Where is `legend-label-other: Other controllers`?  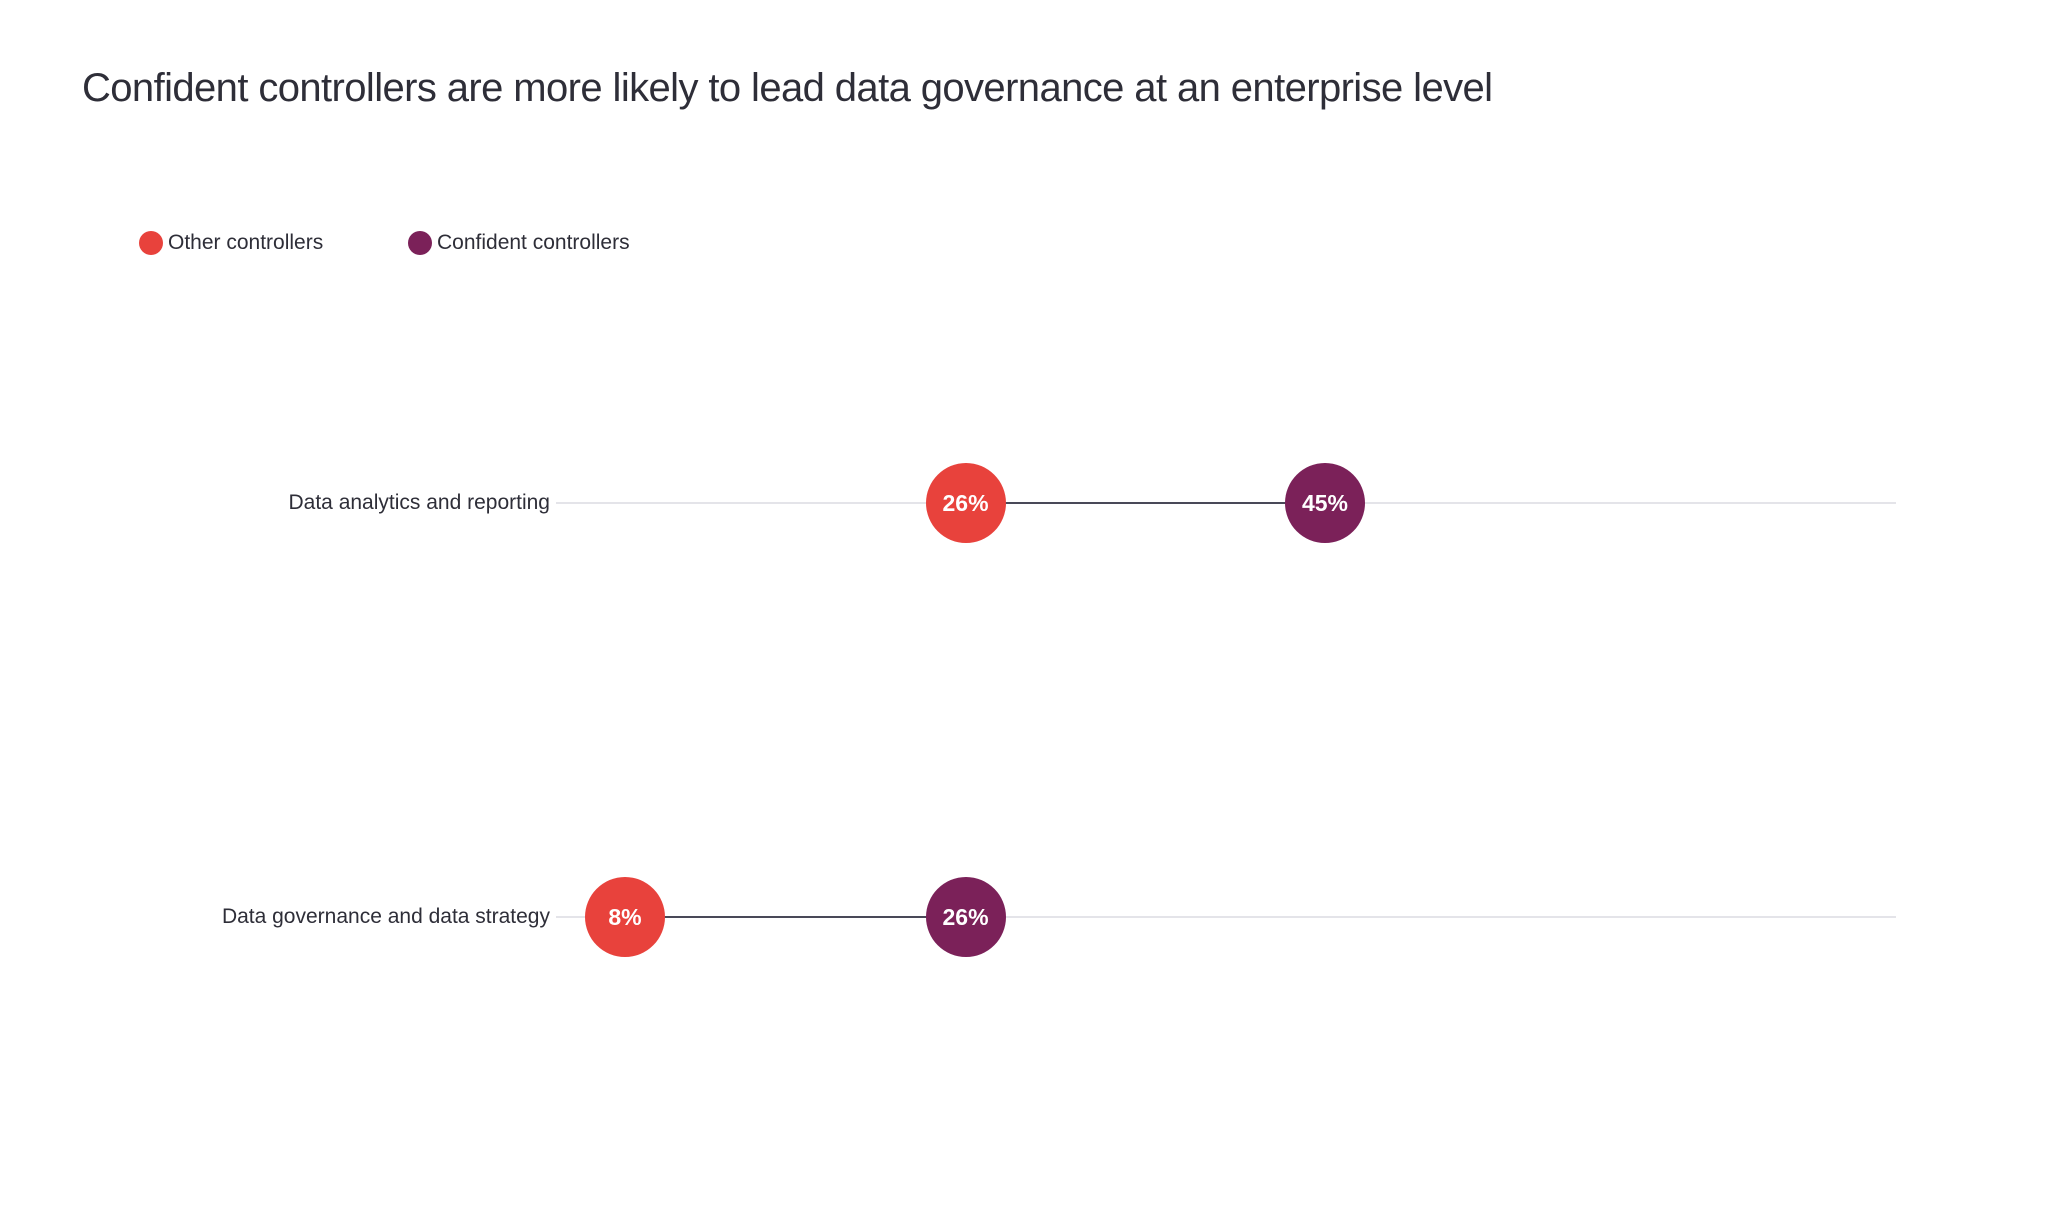
legend-label-other: Other controllers is located at coordinates (246, 242).